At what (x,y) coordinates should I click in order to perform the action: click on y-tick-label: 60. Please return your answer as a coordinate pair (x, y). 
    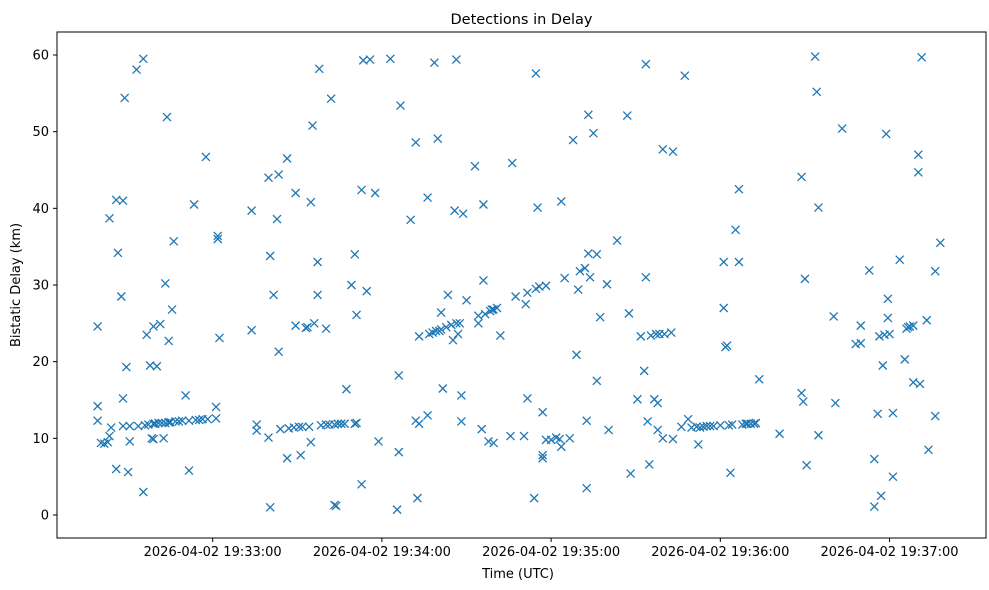
    Looking at the image, I should click on (40, 56).